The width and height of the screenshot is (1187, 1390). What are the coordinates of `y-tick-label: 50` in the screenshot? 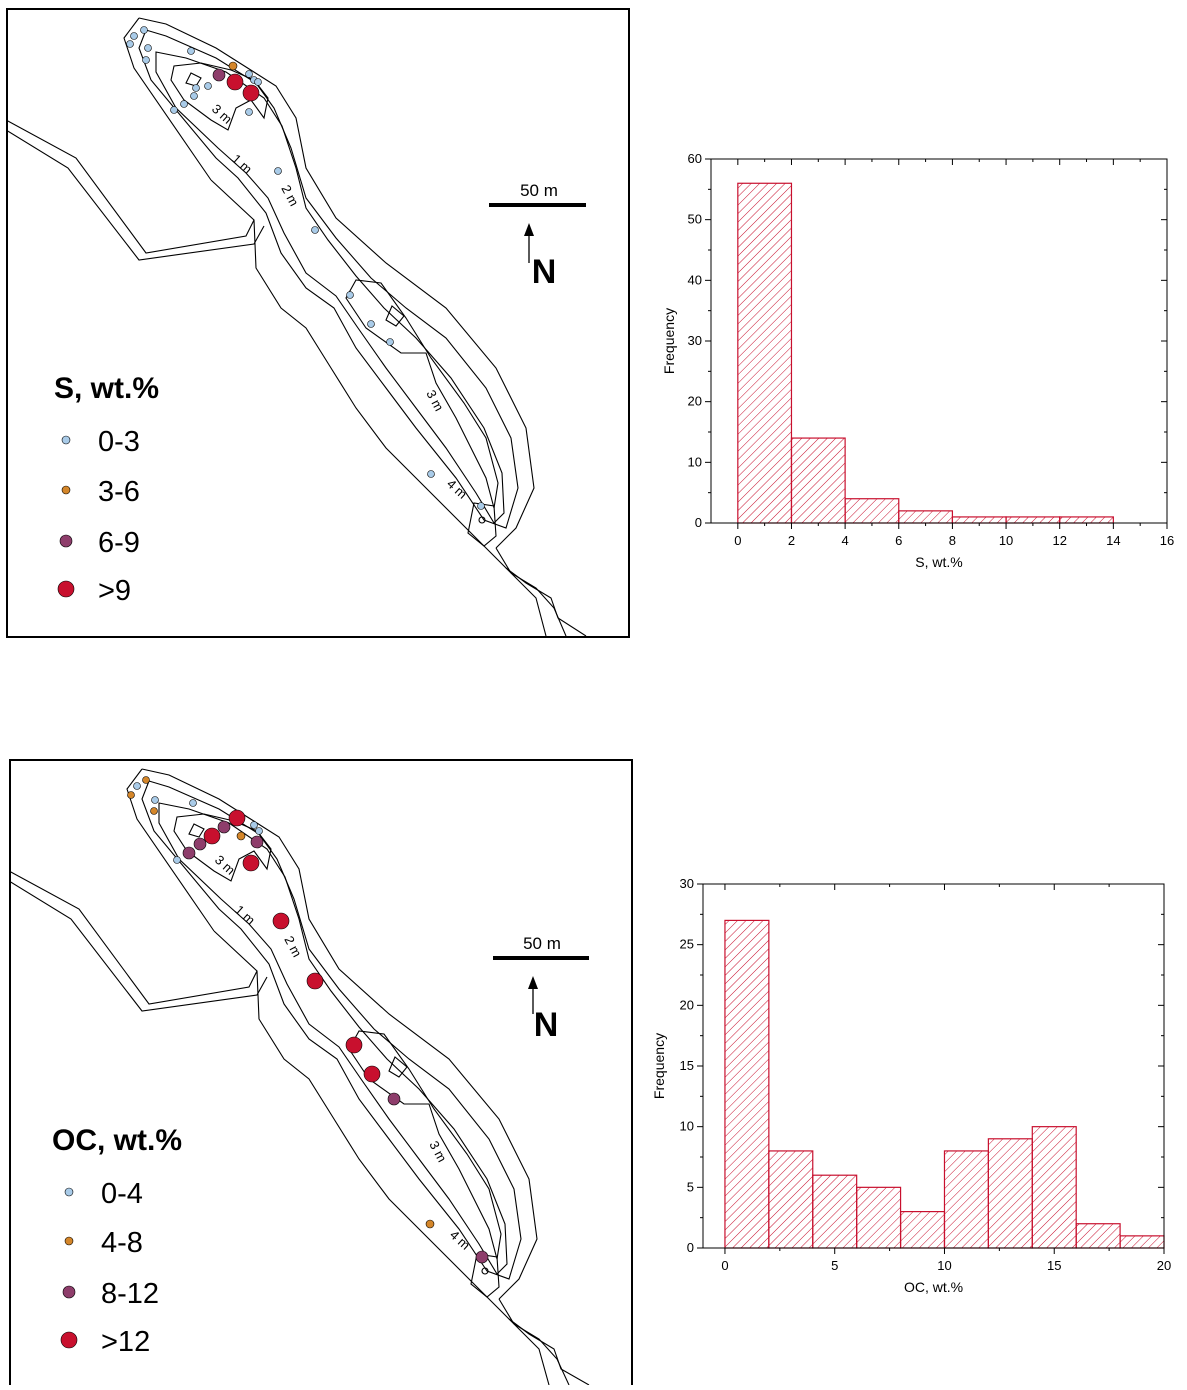 It's located at (695, 219).